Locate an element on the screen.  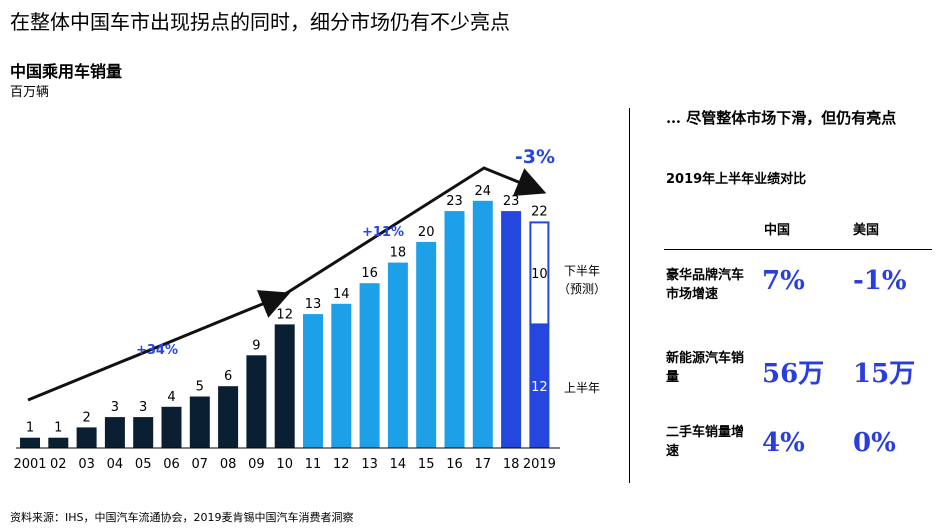
value-used-usa: 0% is located at coordinates (874, 443).